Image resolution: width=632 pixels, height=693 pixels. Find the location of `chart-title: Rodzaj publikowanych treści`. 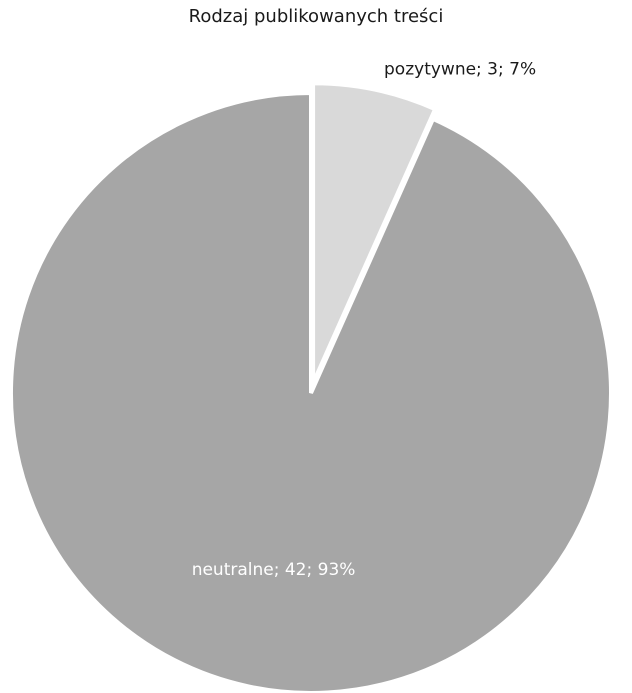

chart-title: Rodzaj publikowanych treści is located at coordinates (316, 16).